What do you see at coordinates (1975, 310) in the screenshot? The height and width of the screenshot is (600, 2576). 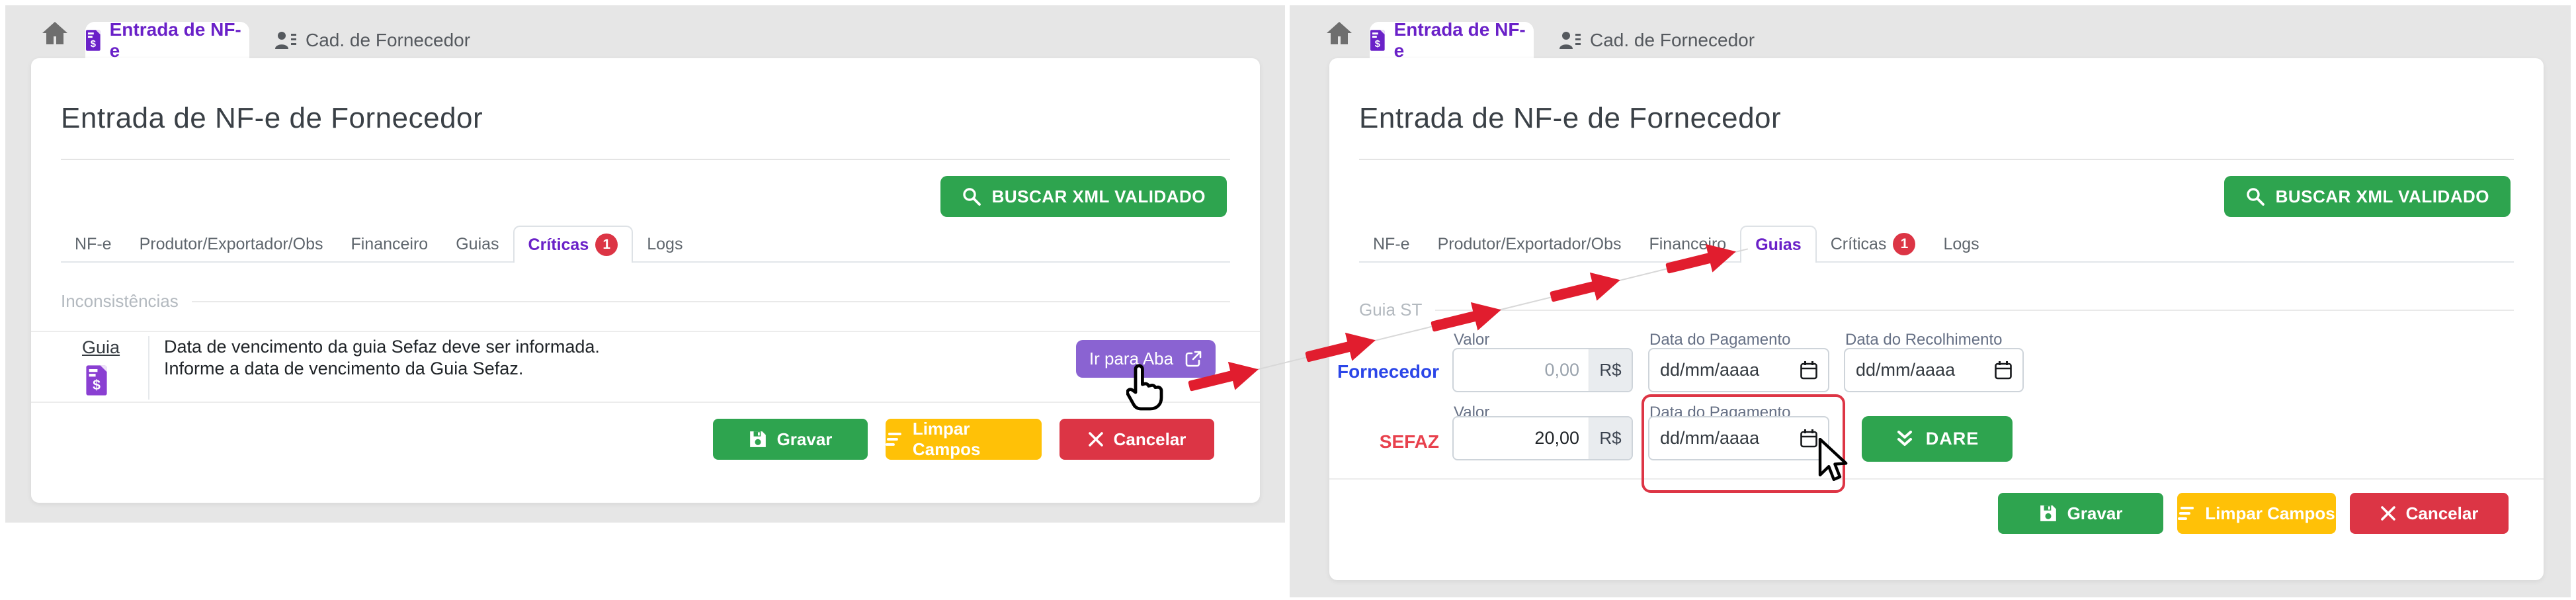 I see `legend-divider` at bounding box center [1975, 310].